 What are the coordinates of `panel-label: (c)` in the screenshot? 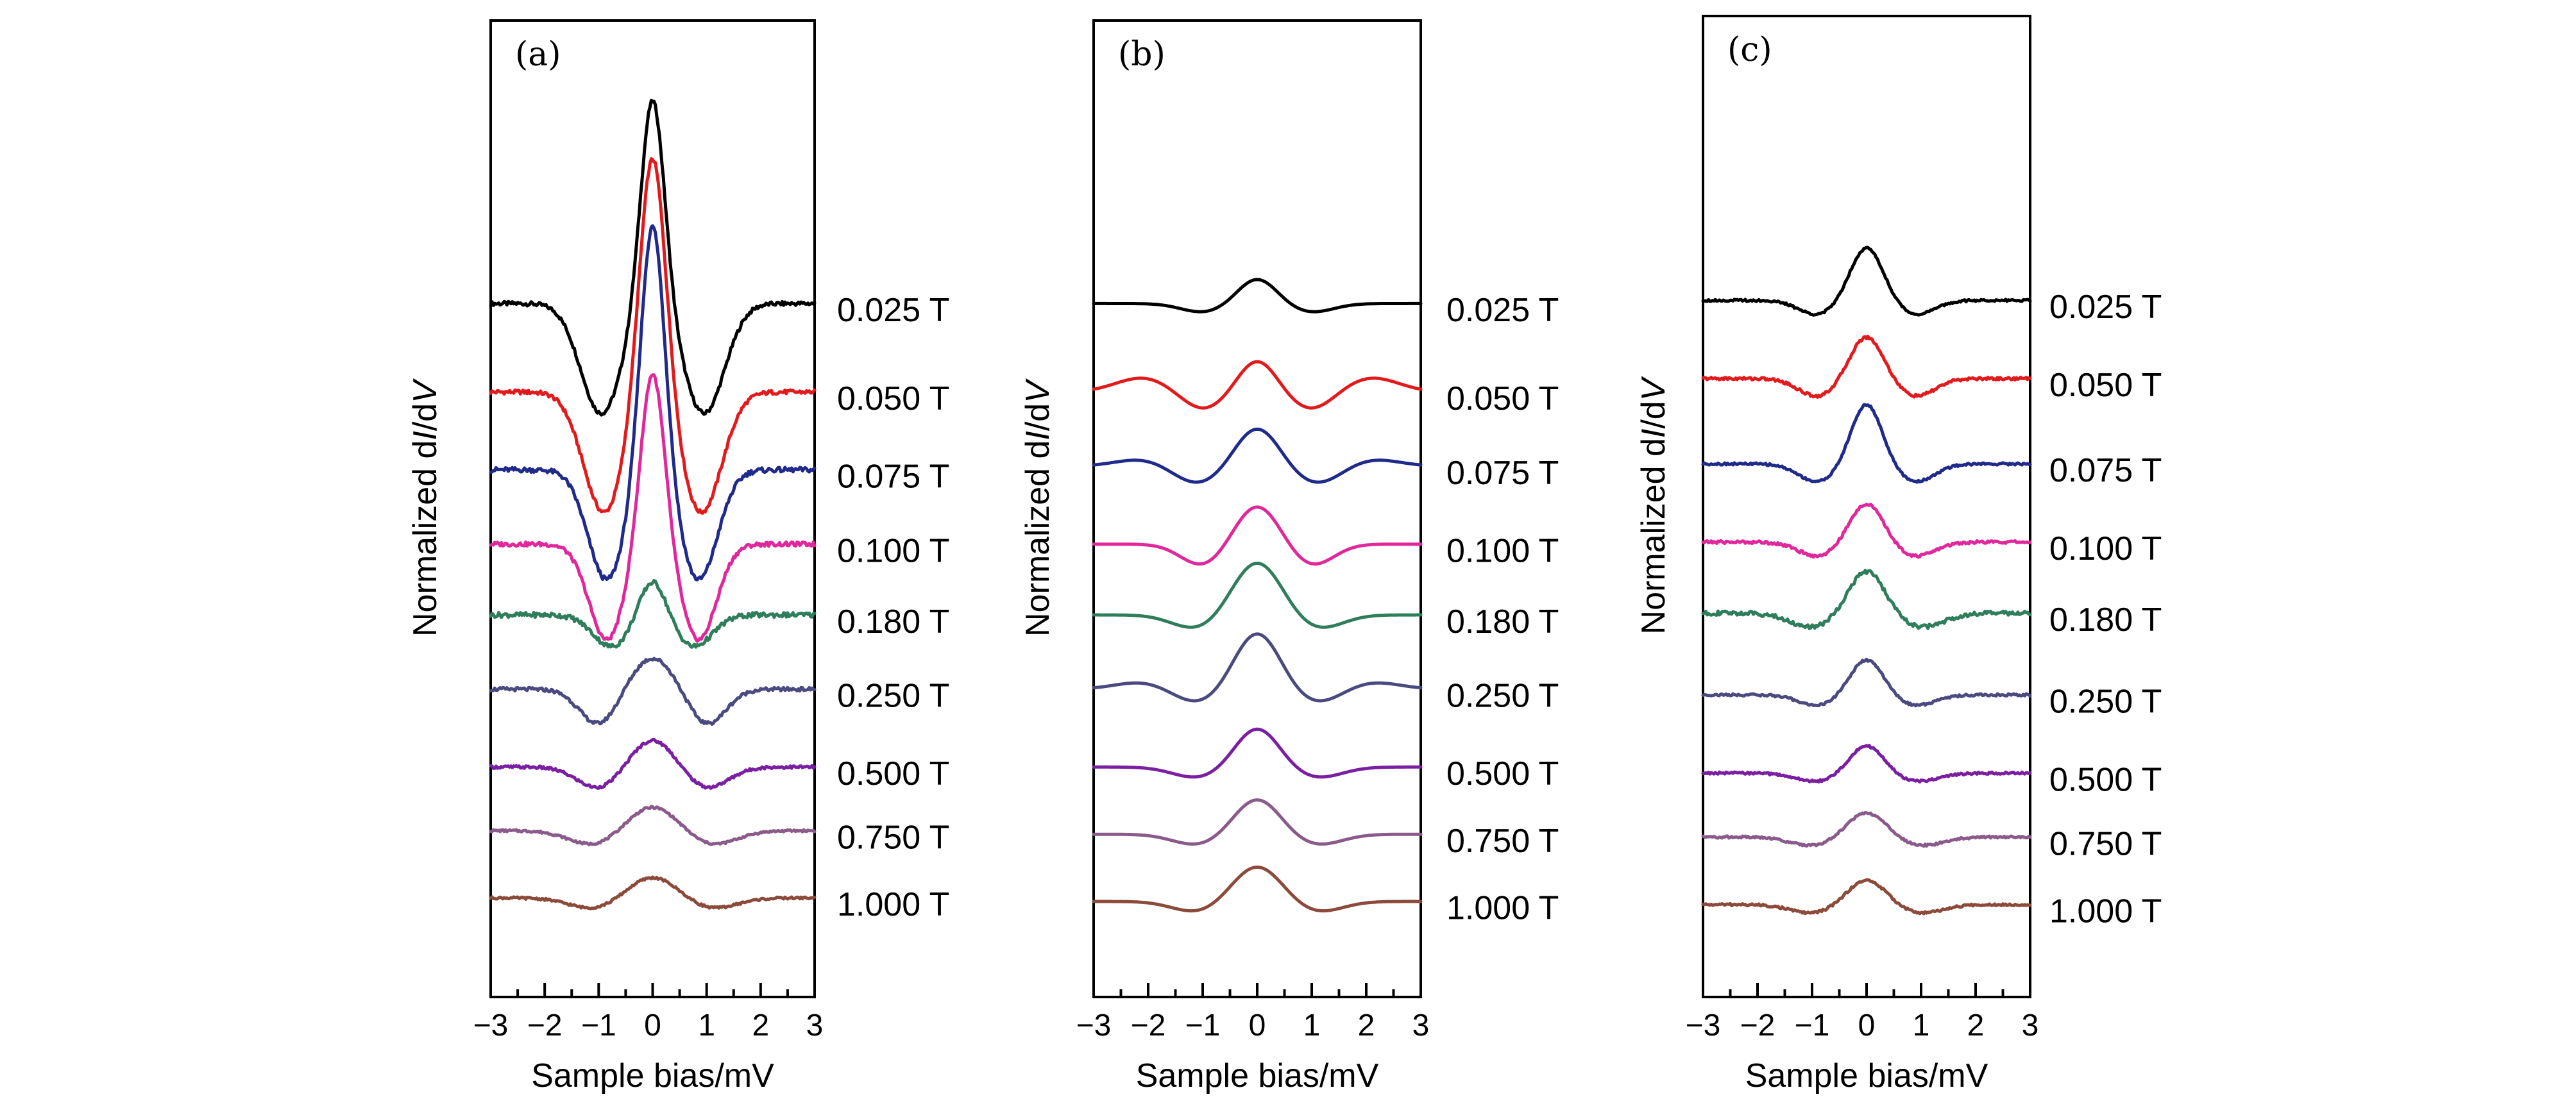 It's located at (1749, 50).